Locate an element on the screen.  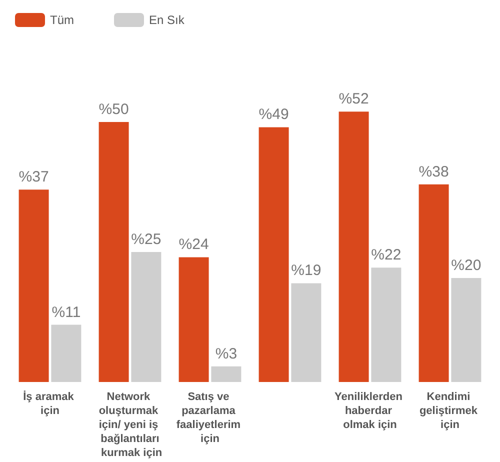
data-label: %11 is located at coordinates (66, 312).